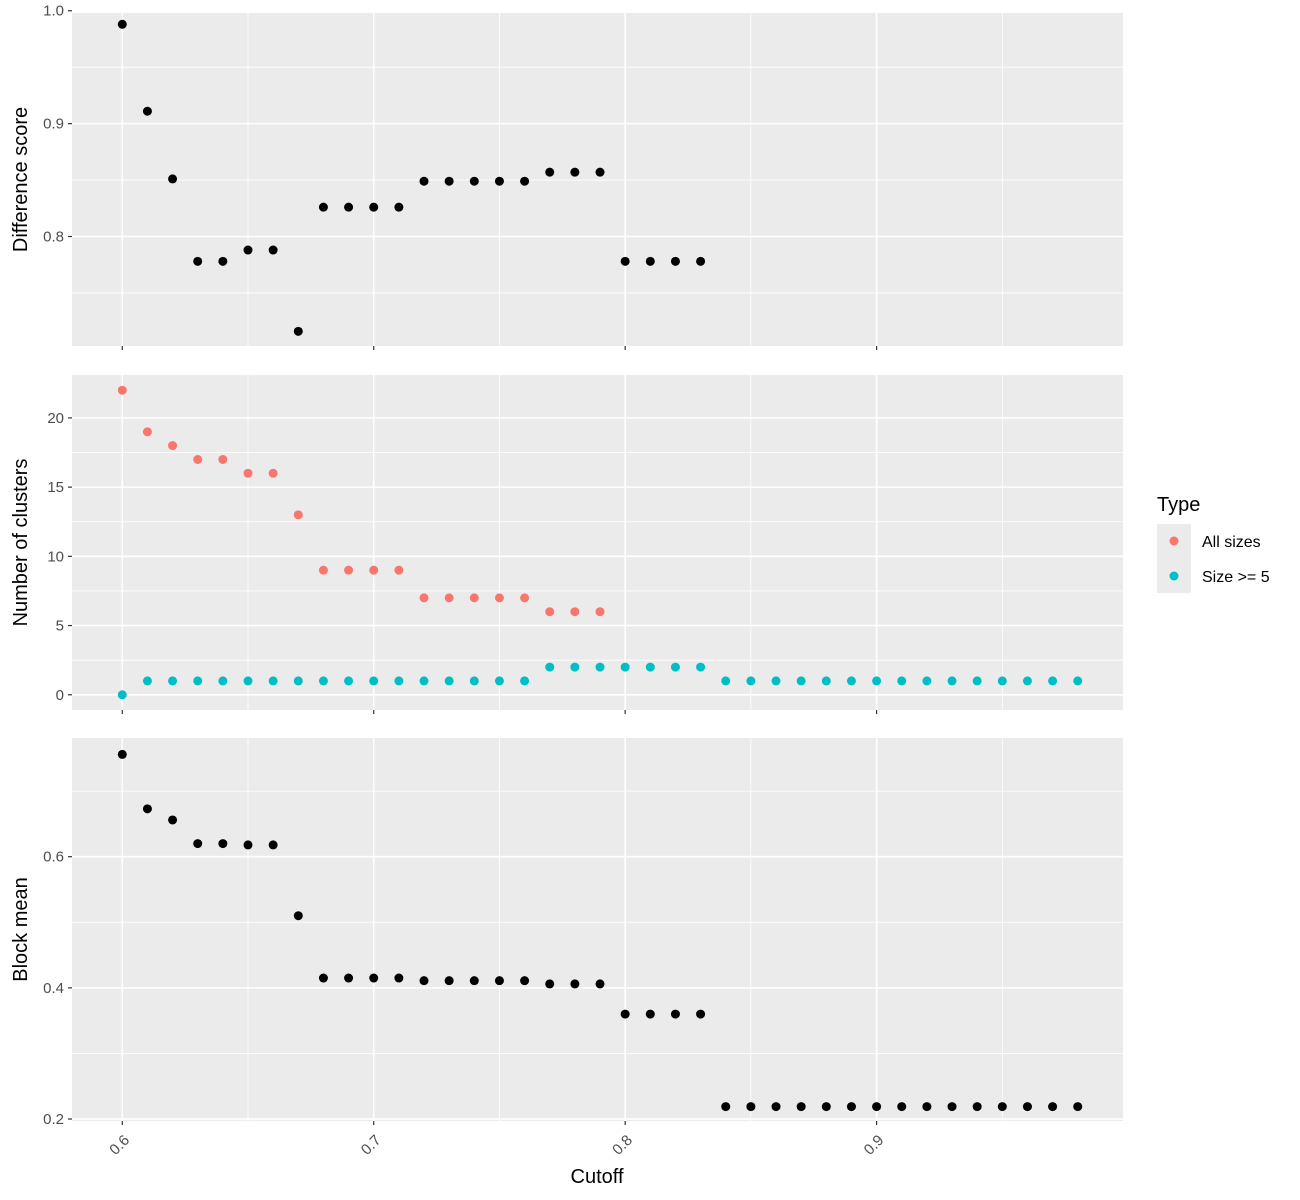 The image size is (1300, 1200). Describe the element at coordinates (21, 543) in the screenshot. I see `y-axis-title: Number of clusters` at that location.